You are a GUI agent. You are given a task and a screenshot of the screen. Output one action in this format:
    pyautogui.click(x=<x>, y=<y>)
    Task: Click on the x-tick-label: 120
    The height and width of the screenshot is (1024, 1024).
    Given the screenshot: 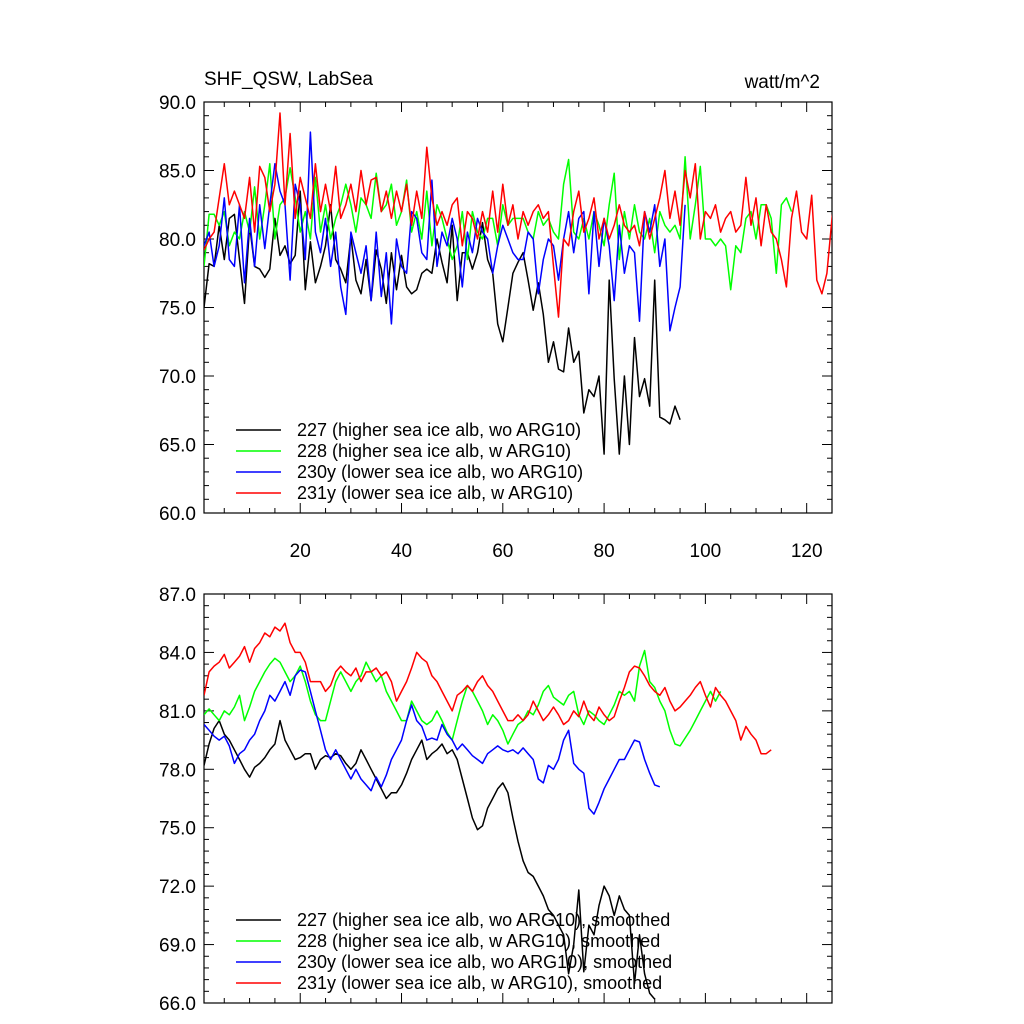 What is the action you would take?
    pyautogui.click(x=807, y=551)
    